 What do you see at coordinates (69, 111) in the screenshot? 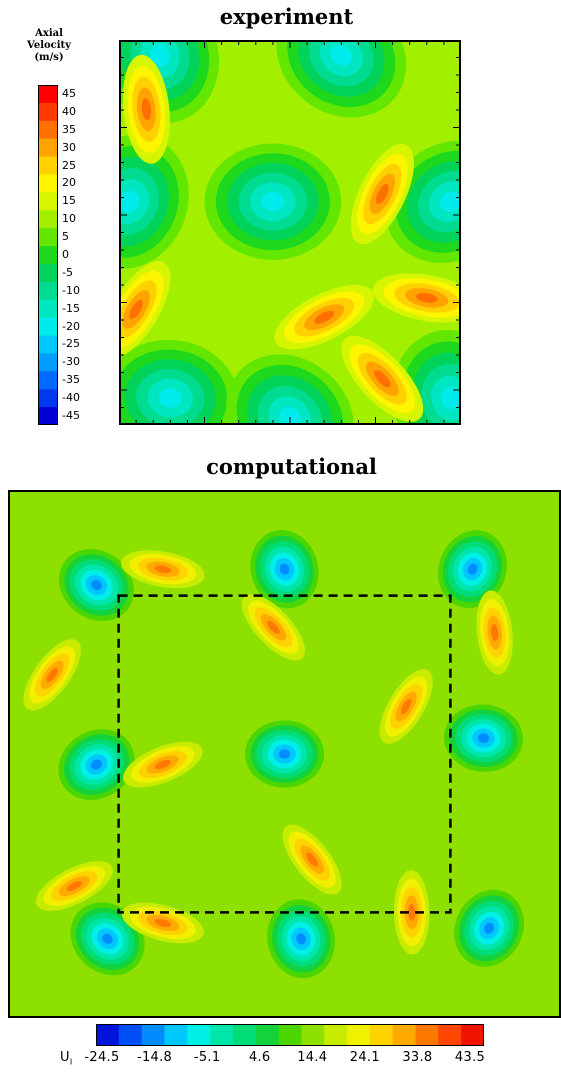
I see `colorbar-tick-label: 40` at bounding box center [69, 111].